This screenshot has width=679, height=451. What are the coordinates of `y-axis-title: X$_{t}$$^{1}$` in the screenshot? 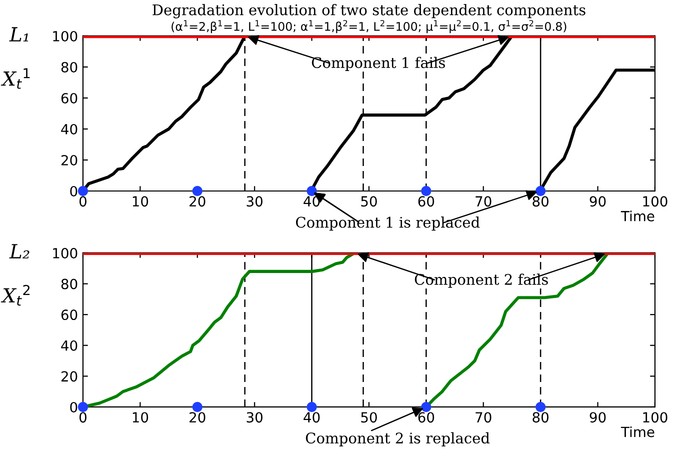 It's located at (15, 78).